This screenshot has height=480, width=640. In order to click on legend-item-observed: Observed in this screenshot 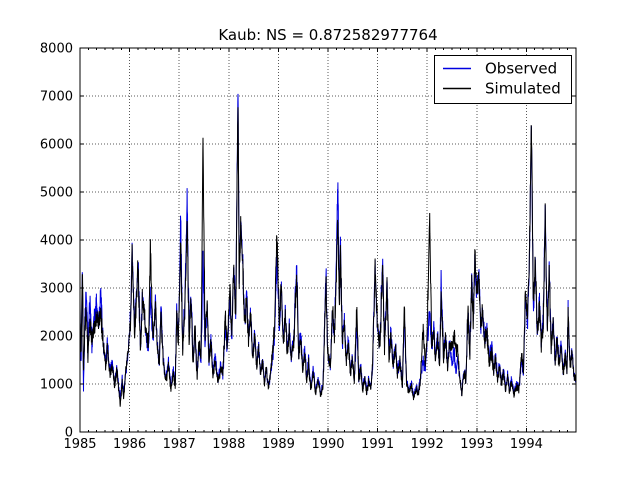, I will do `click(500, 69)`.